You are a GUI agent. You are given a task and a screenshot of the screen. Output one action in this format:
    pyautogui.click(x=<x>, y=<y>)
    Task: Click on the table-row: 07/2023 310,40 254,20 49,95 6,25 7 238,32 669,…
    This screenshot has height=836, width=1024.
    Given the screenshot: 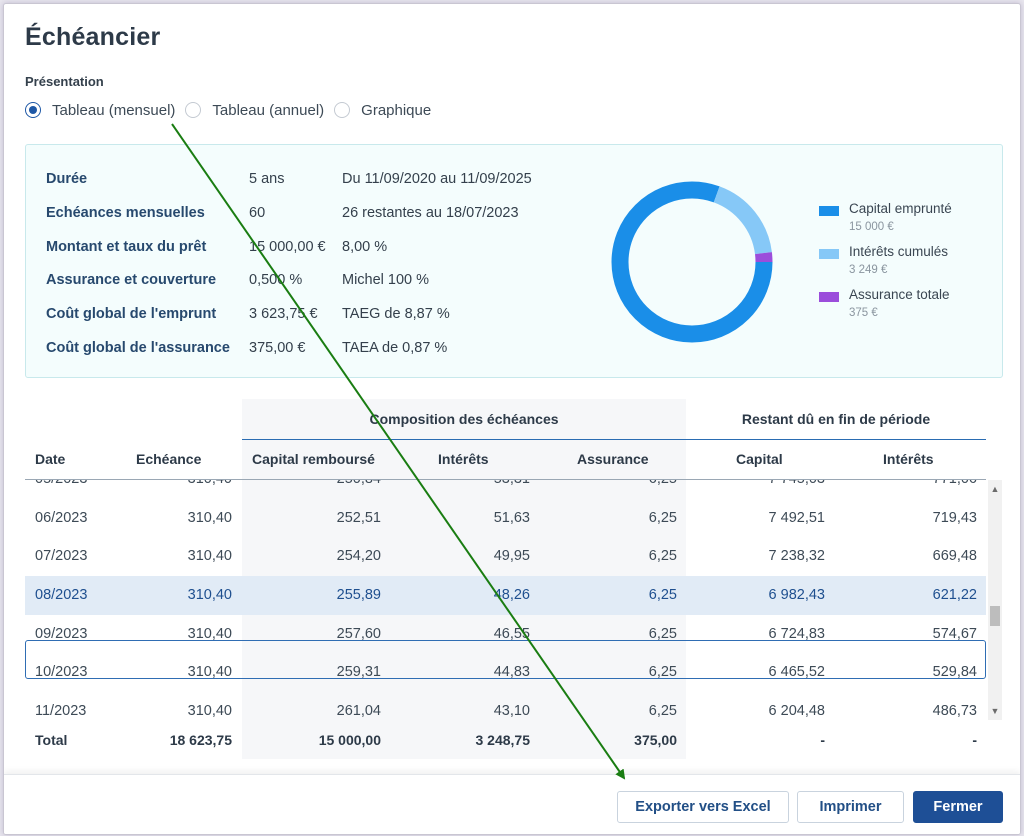 What is the action you would take?
    pyautogui.click(x=505, y=556)
    